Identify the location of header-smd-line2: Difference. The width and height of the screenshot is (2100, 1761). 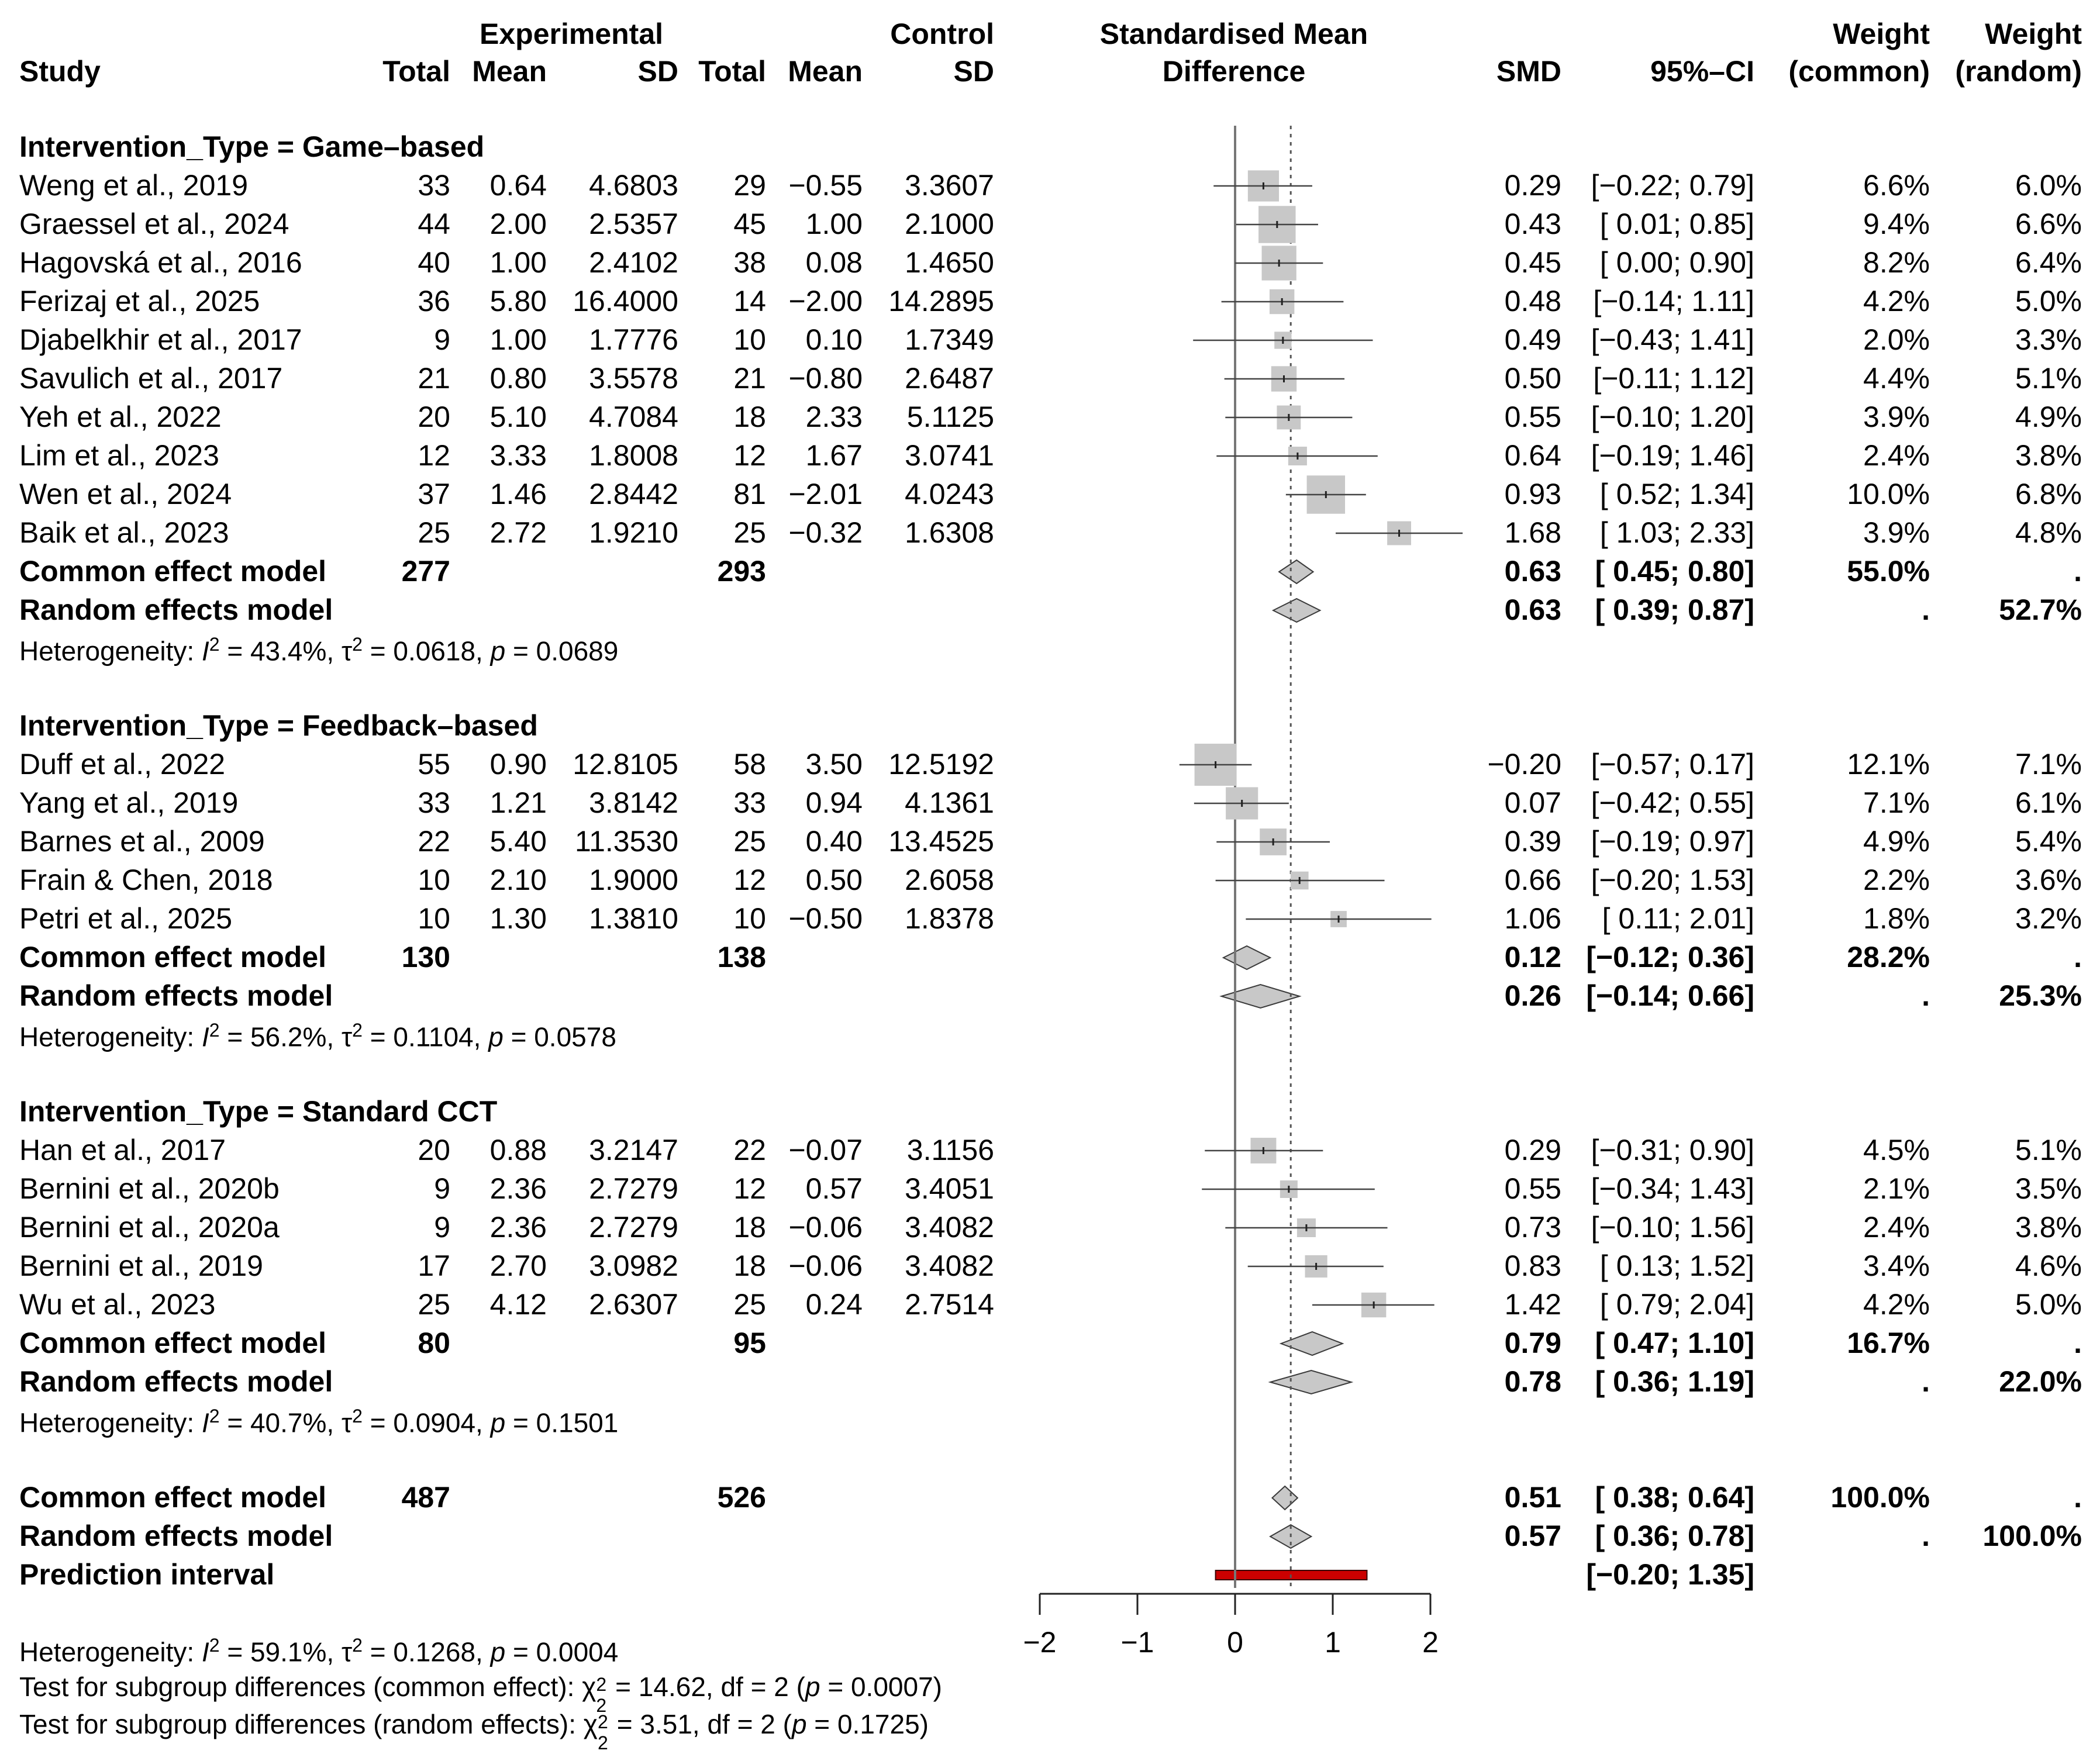
(1234, 71).